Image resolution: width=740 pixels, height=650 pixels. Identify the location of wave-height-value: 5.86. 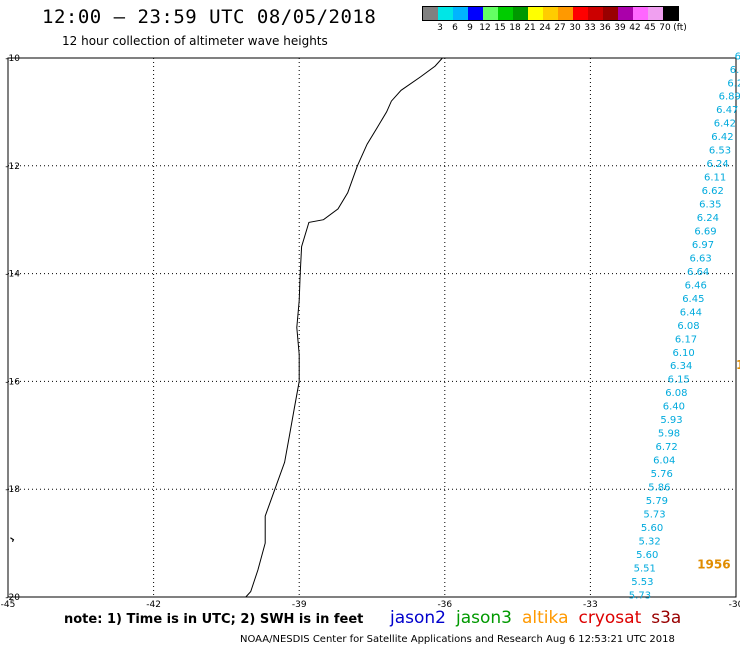
(659, 488).